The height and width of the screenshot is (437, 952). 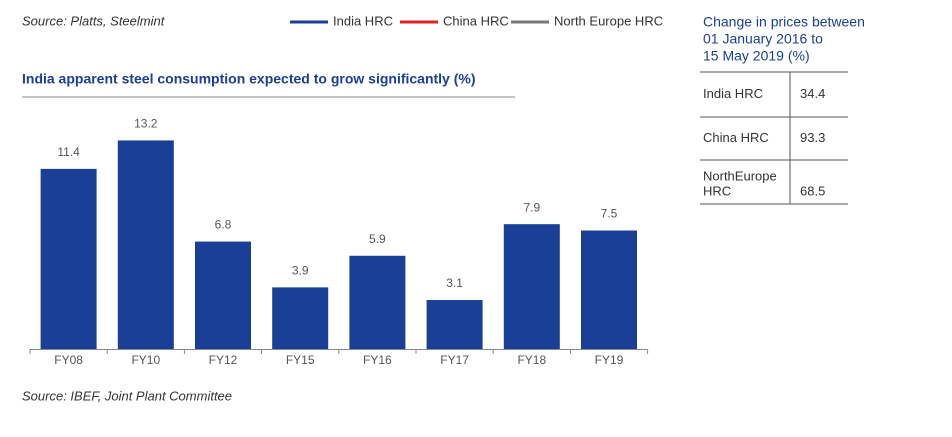 I want to click on value-label: 3.1, so click(x=454, y=283).